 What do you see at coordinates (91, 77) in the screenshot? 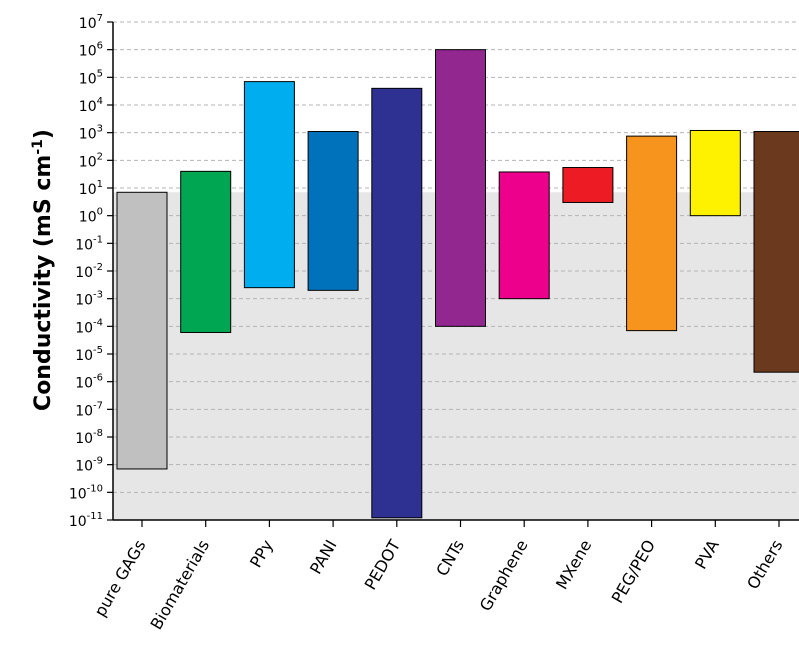
I see `y-tick-label: 10⁵` at bounding box center [91, 77].